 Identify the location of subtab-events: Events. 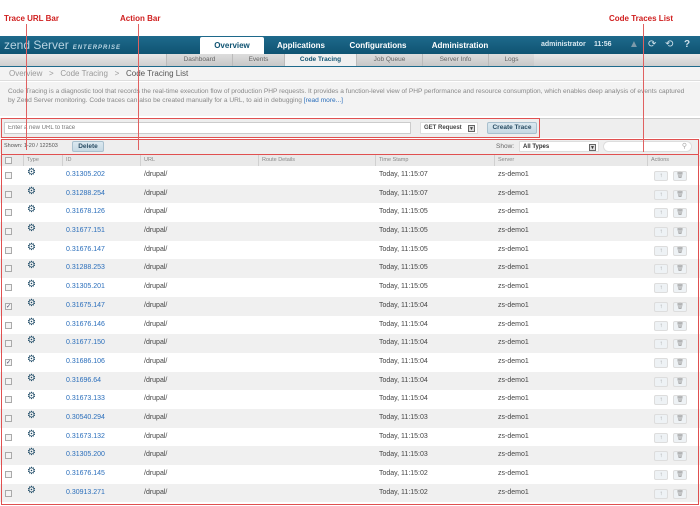
(258, 60).